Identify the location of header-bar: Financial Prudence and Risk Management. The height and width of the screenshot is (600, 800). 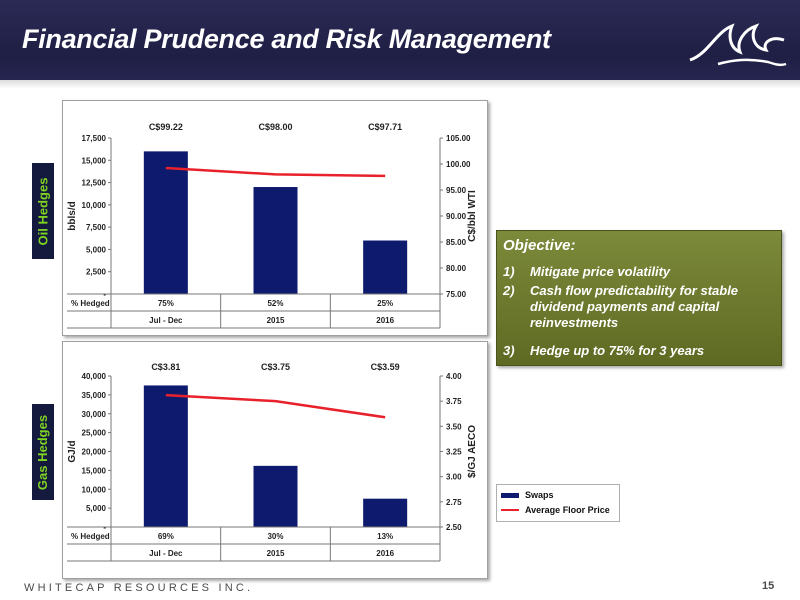
(400, 40).